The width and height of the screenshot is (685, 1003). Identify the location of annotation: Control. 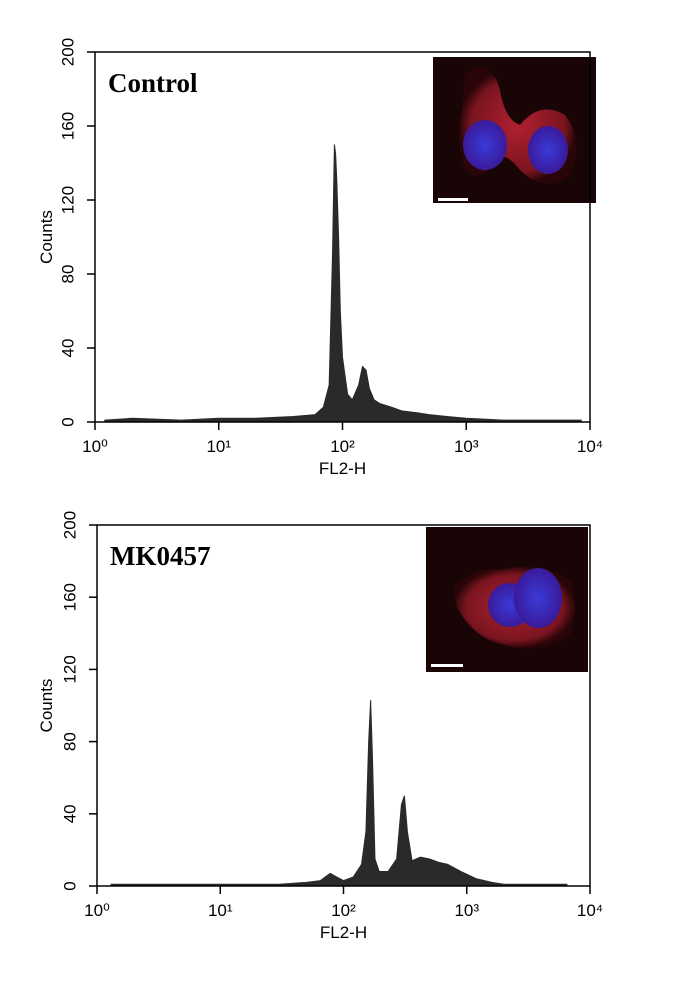
(153, 83).